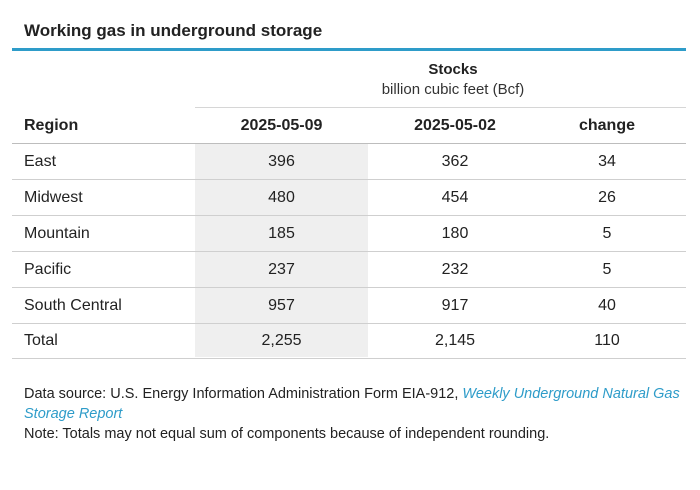 The height and width of the screenshot is (490, 700). What do you see at coordinates (349, 270) in the screenshot?
I see `table-row: Pacific 237 232 5` at bounding box center [349, 270].